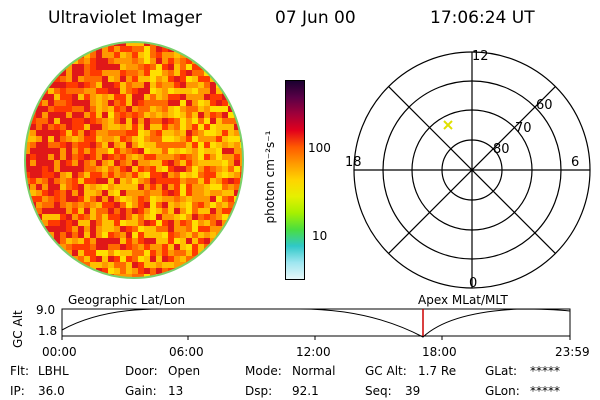 This screenshot has height=400, width=600. What do you see at coordinates (53, 371) in the screenshot?
I see `flt-value: LBHL` at bounding box center [53, 371].